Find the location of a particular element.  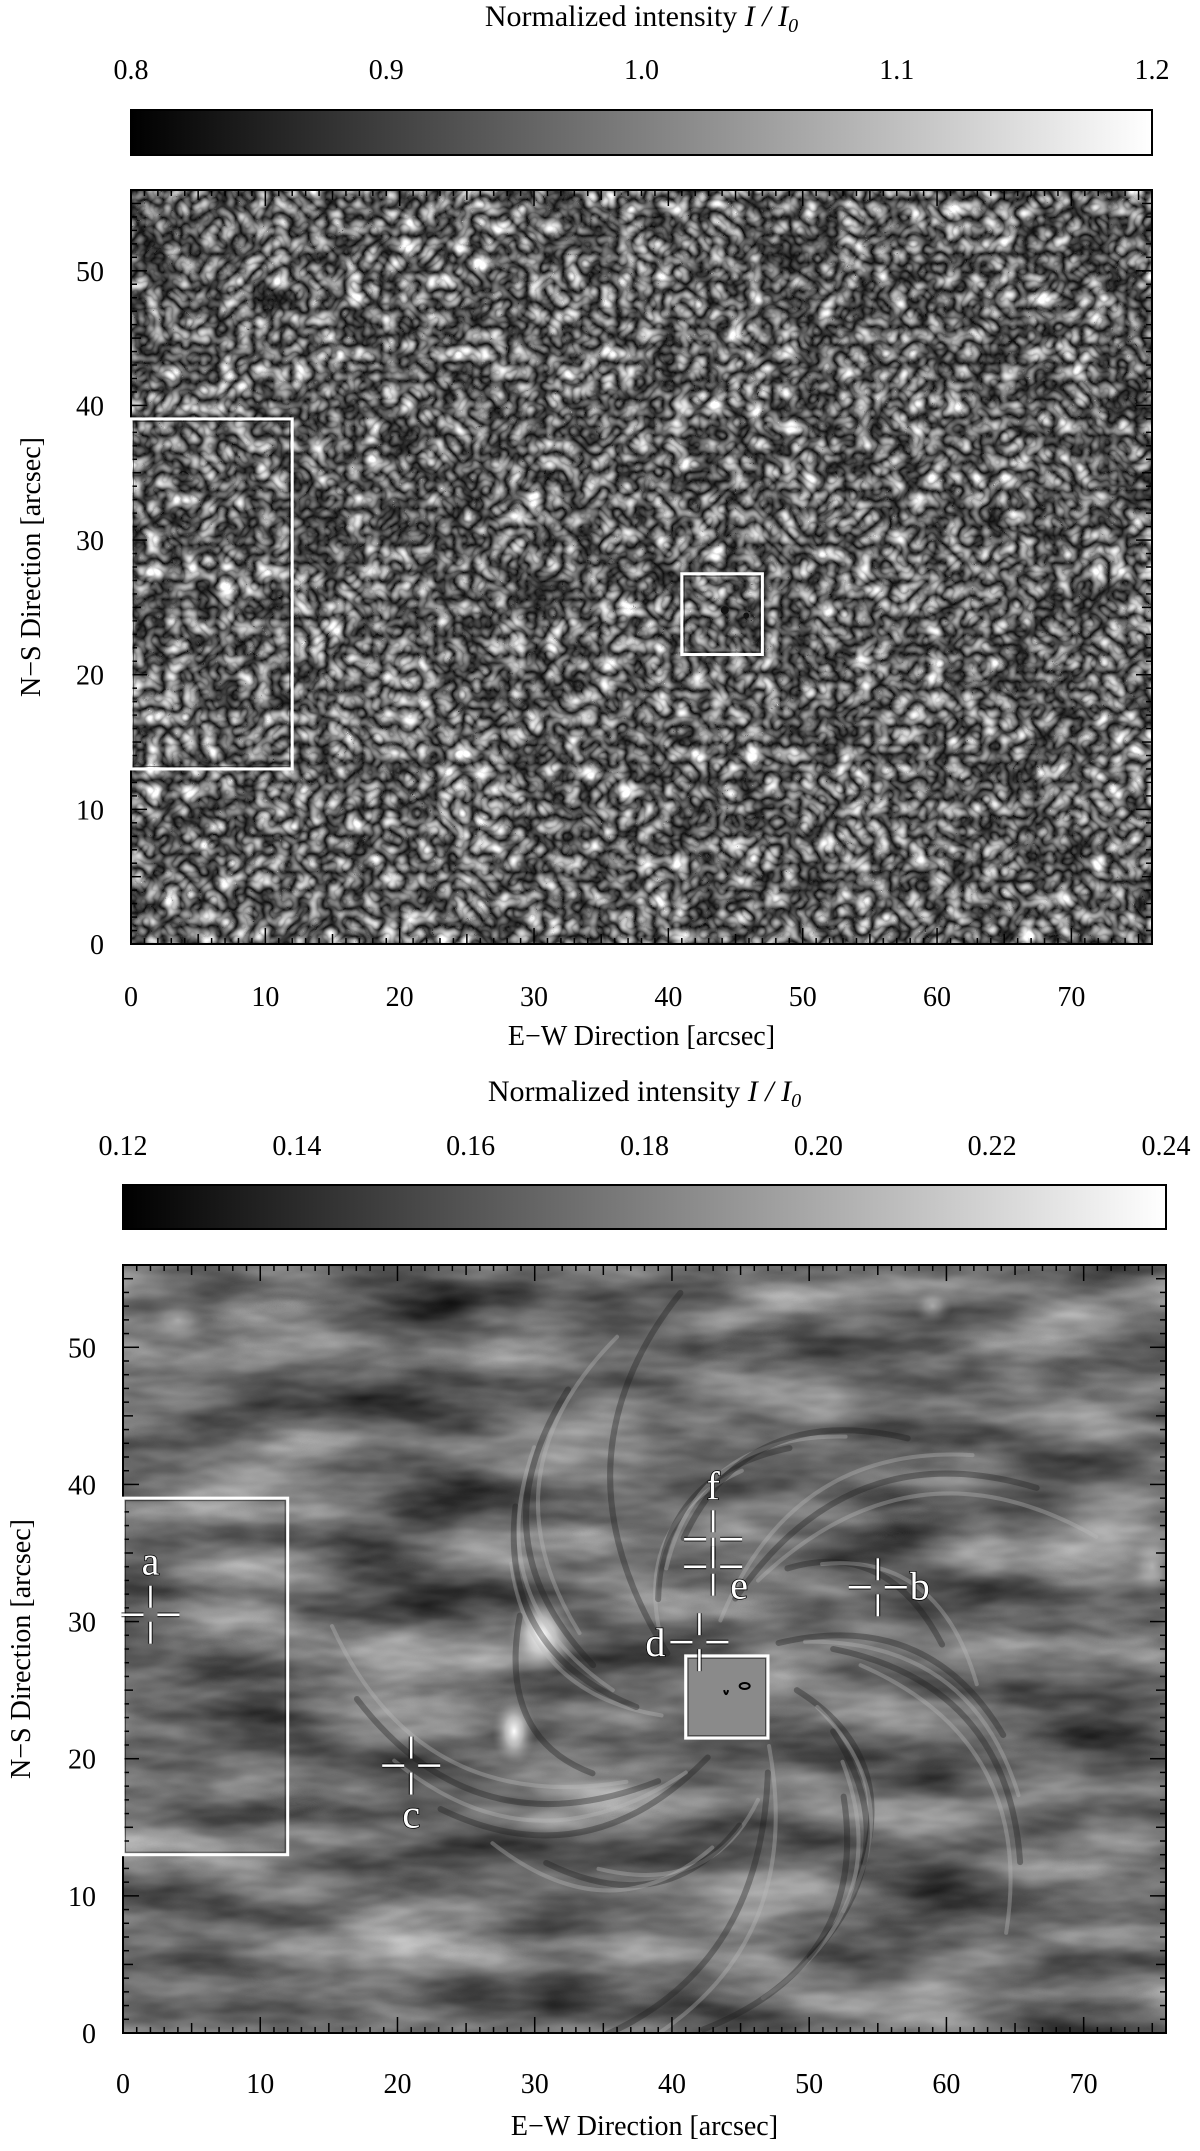

marker-label-c: c is located at coordinates (411, 1814).